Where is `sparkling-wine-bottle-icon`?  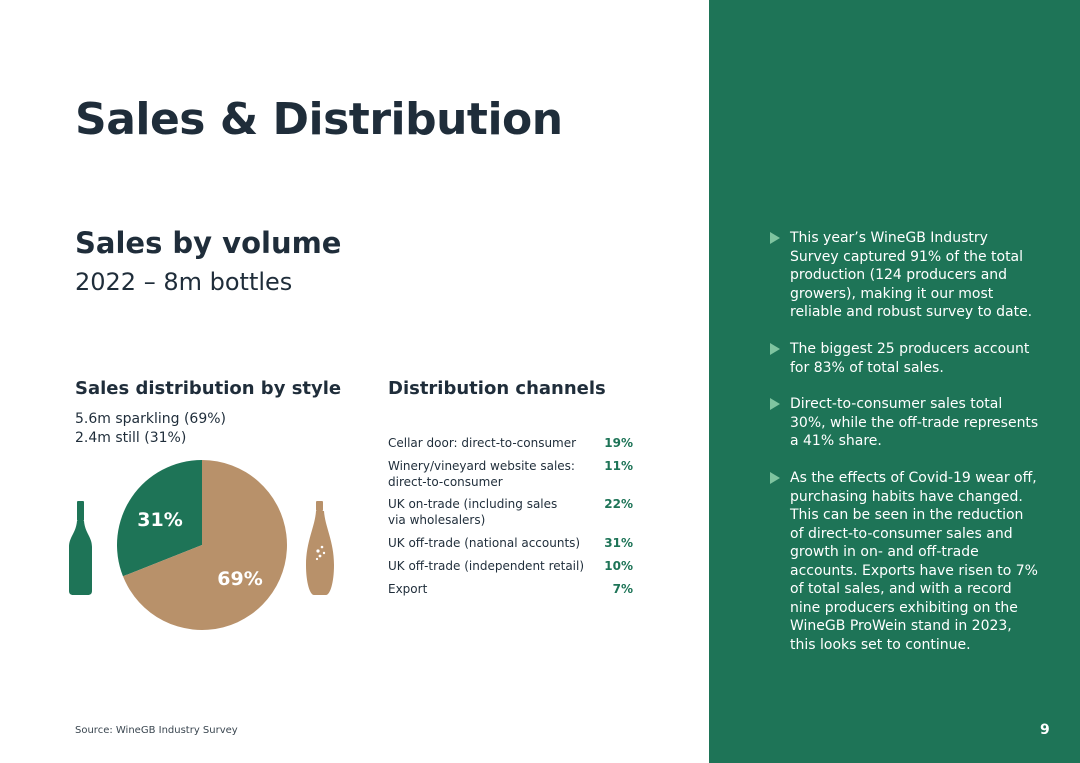
sparkling-wine-bottle-icon is located at coordinates (320, 548).